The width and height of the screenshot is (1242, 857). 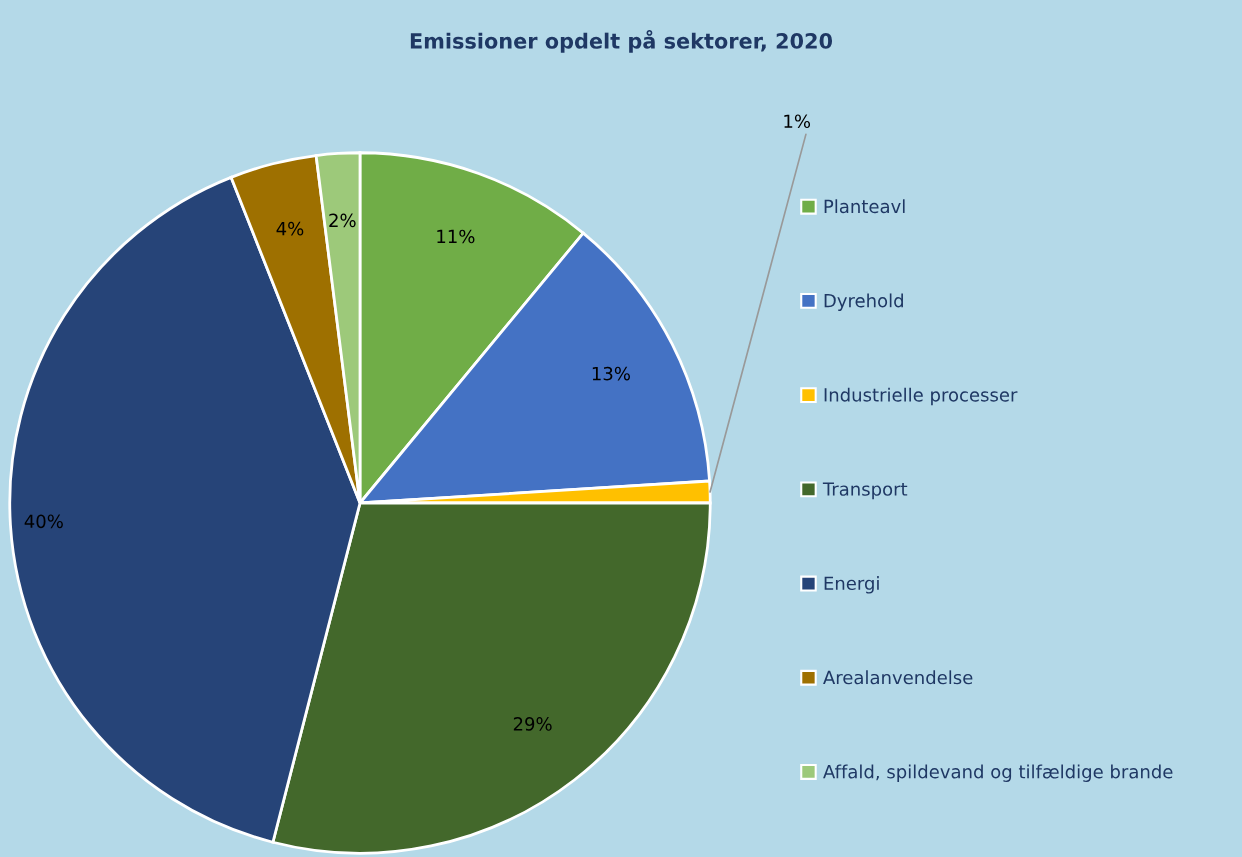 What do you see at coordinates (611, 373) in the screenshot?
I see `data-label: 13%` at bounding box center [611, 373].